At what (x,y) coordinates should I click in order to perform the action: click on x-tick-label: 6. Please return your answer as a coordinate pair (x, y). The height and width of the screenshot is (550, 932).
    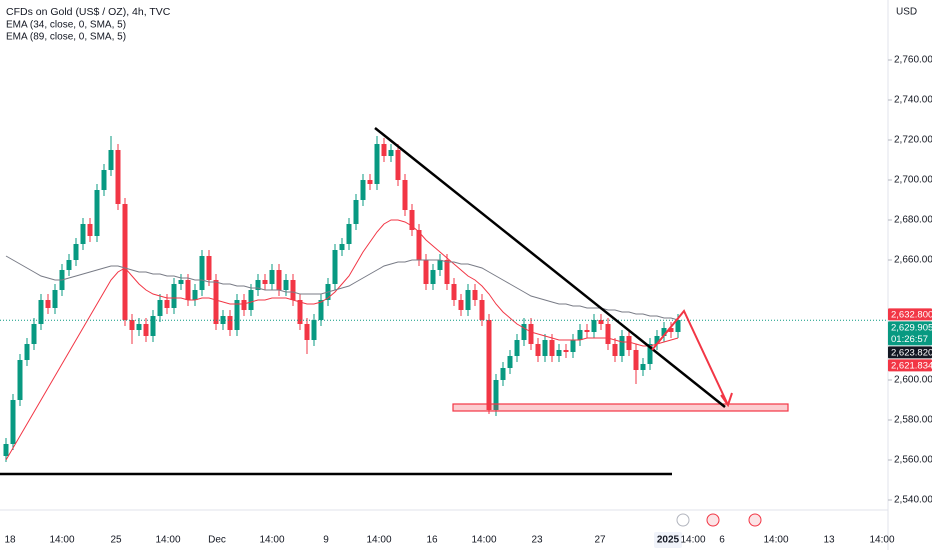
    Looking at the image, I should click on (722, 540).